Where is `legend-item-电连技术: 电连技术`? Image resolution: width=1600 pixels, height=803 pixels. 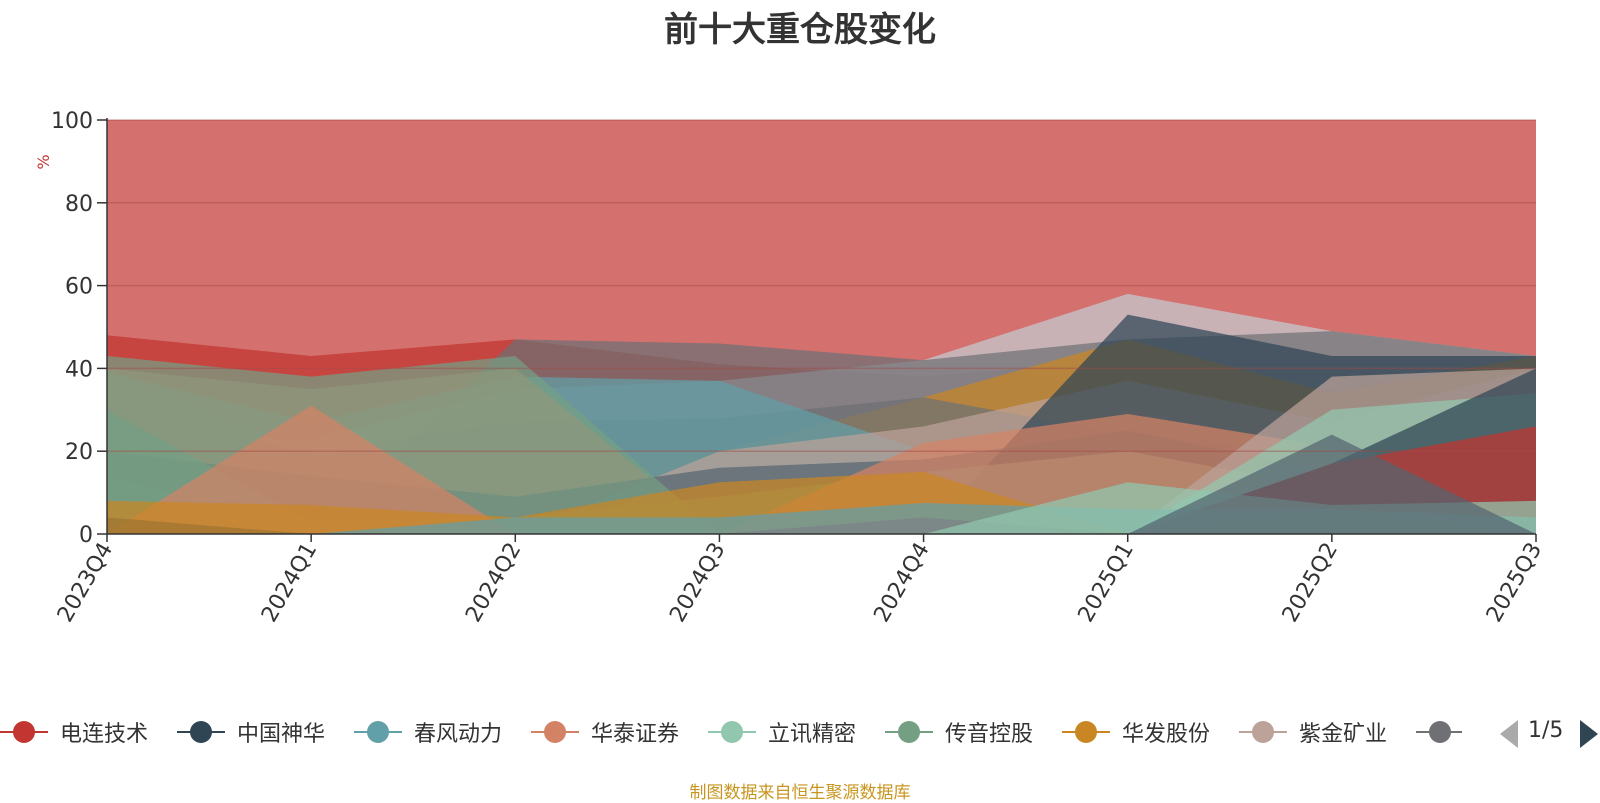
legend-item-电连技术: 电连技术 is located at coordinates (74, 732).